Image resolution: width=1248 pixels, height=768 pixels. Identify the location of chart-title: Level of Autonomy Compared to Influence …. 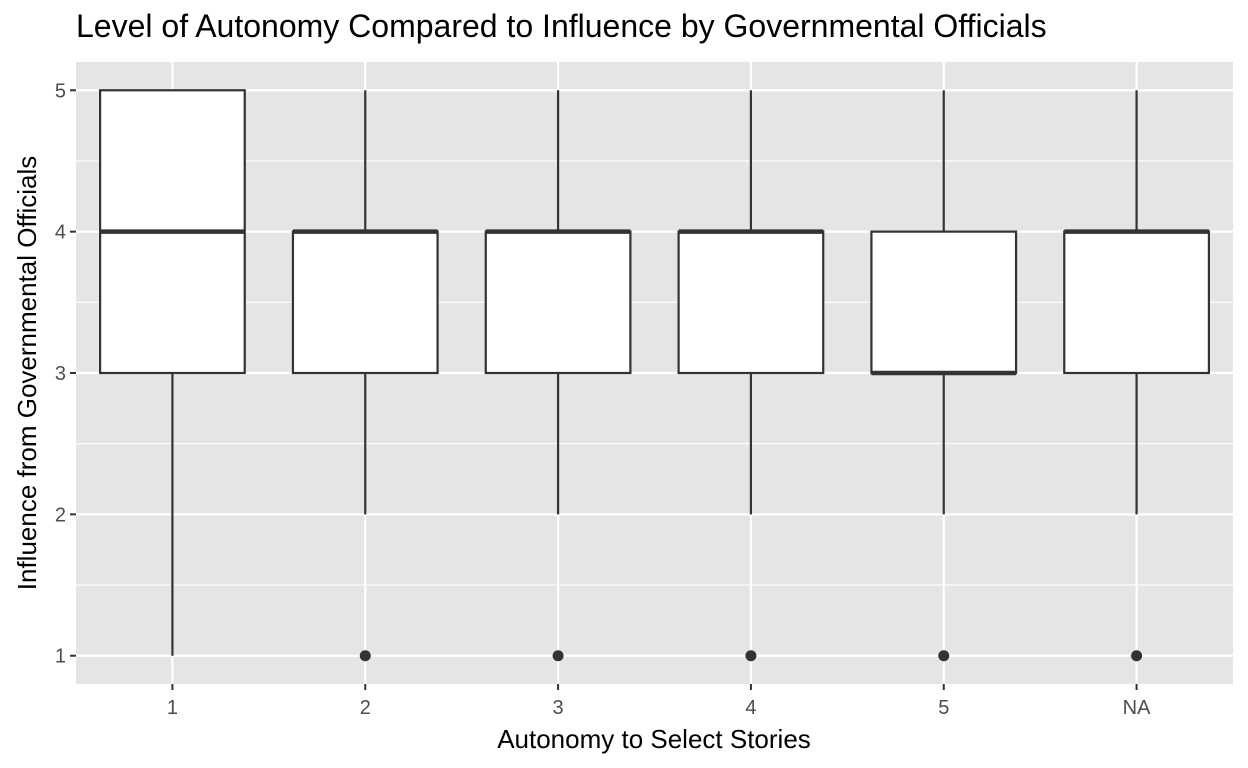
(561, 26).